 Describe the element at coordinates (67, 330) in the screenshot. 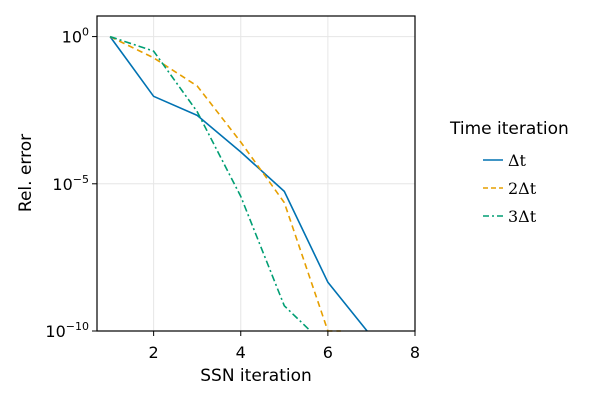

I see `y-tick-label: 10⁻¹⁰` at that location.